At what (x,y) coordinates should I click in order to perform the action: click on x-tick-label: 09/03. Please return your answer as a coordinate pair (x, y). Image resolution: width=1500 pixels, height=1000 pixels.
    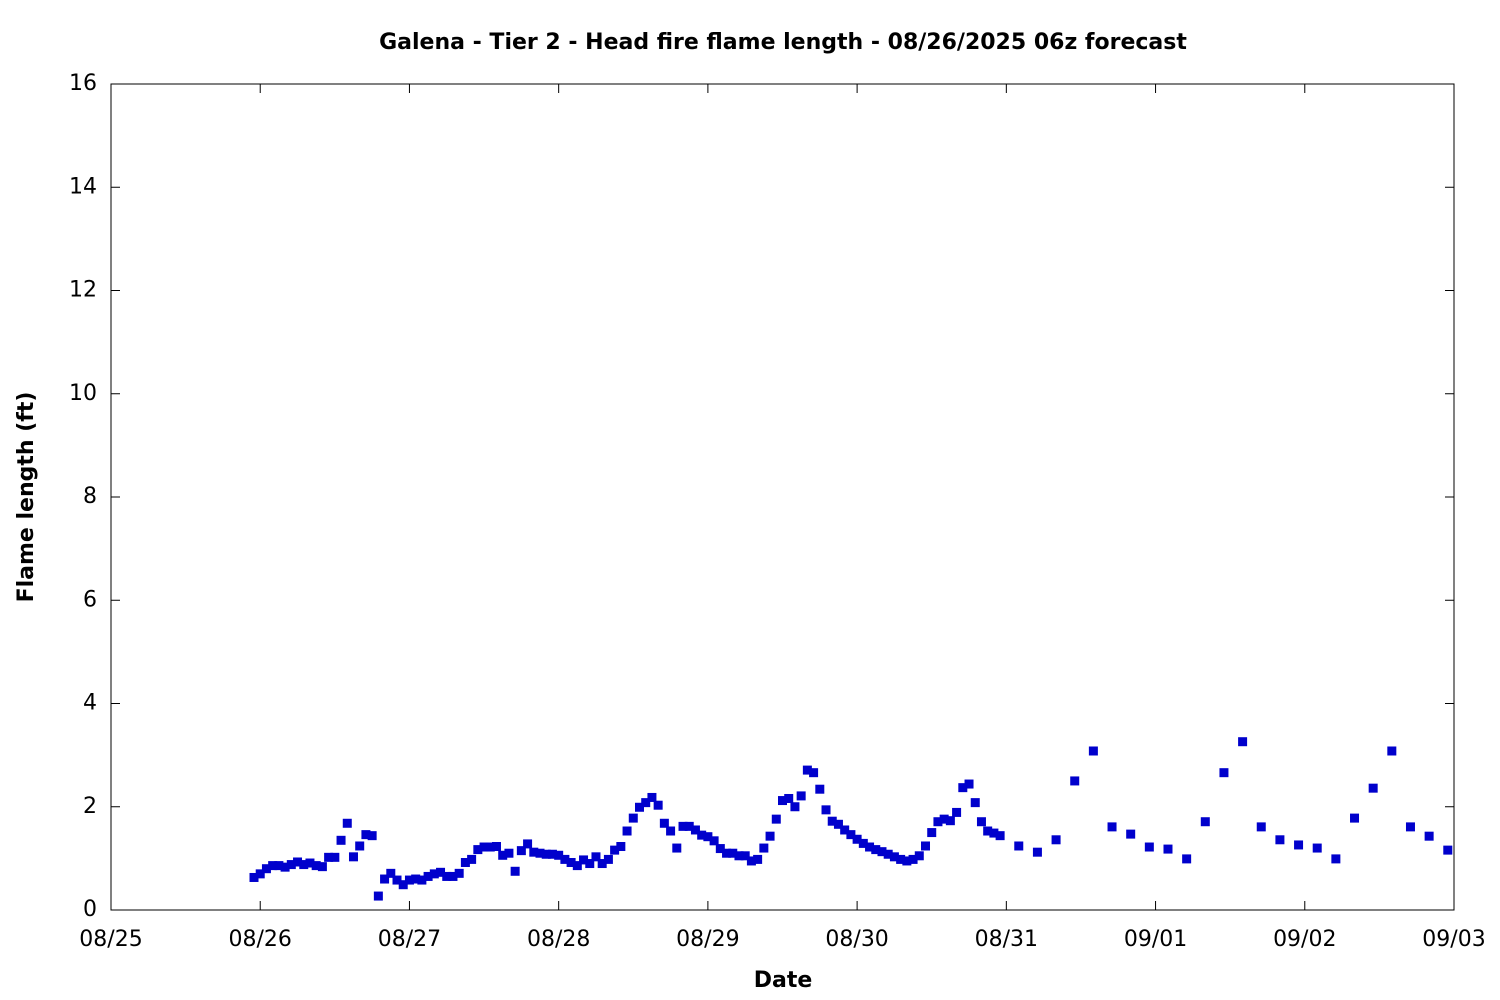
    Looking at the image, I should click on (1453, 939).